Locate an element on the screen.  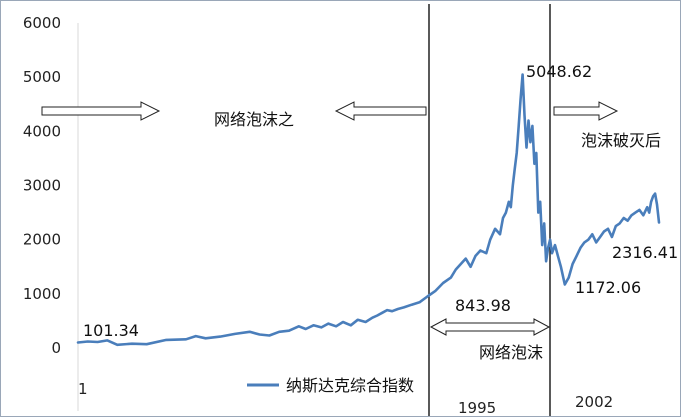
label-bubble-period: 网络泡沫 is located at coordinates (511, 352).